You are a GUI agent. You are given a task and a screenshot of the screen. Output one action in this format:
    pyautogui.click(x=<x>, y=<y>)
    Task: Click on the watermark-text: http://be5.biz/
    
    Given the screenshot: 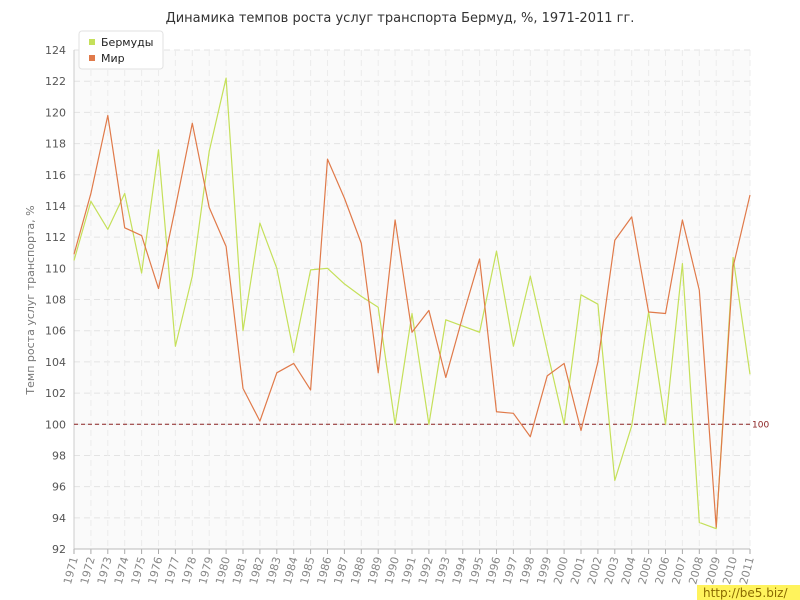 What is the action you would take?
    pyautogui.click(x=745, y=593)
    